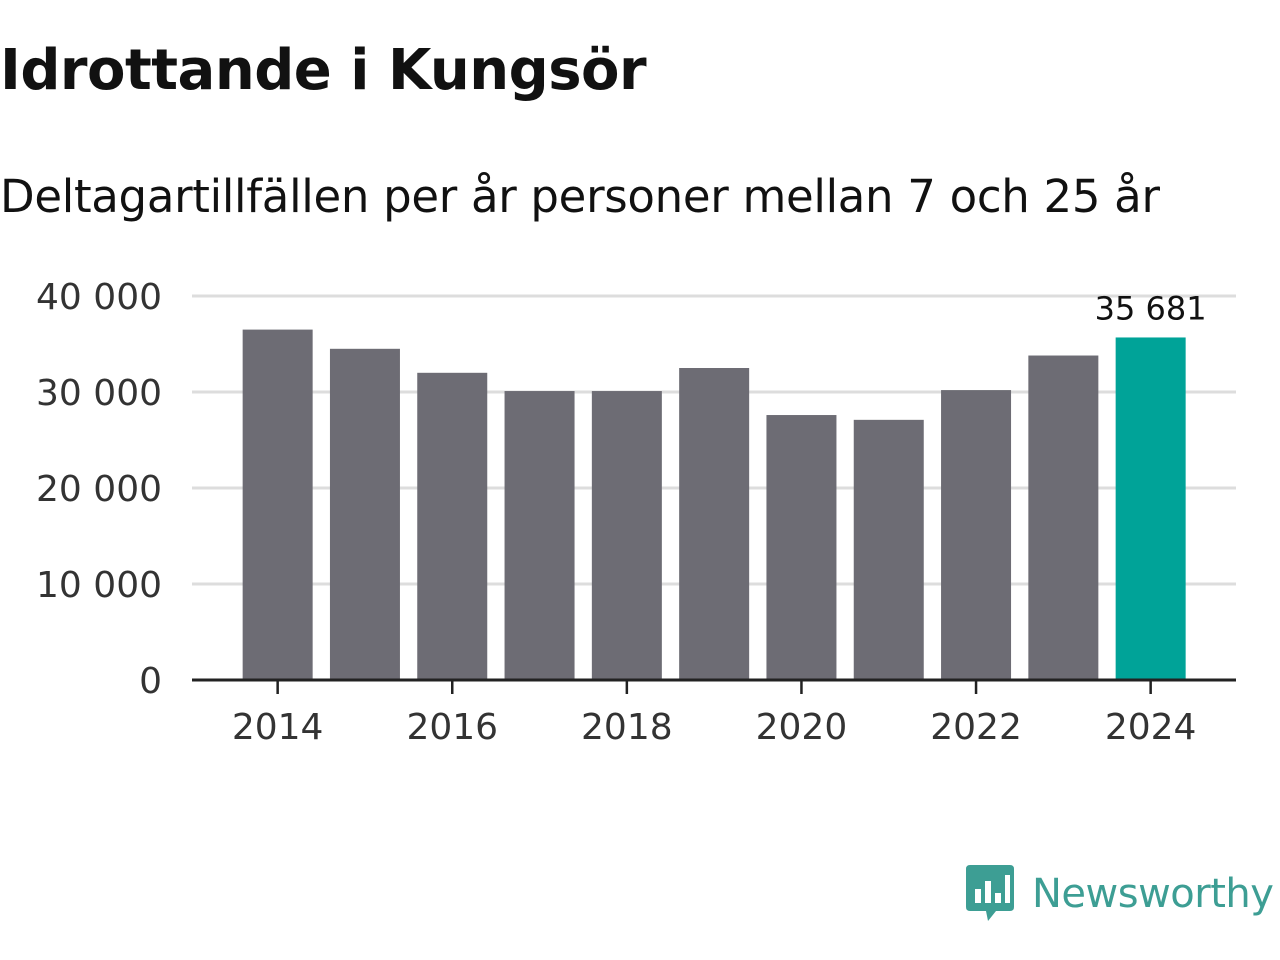 Image resolution: width=1280 pixels, height=960 pixels. What do you see at coordinates (364, 514) in the screenshot?
I see `bar-2015` at bounding box center [364, 514].